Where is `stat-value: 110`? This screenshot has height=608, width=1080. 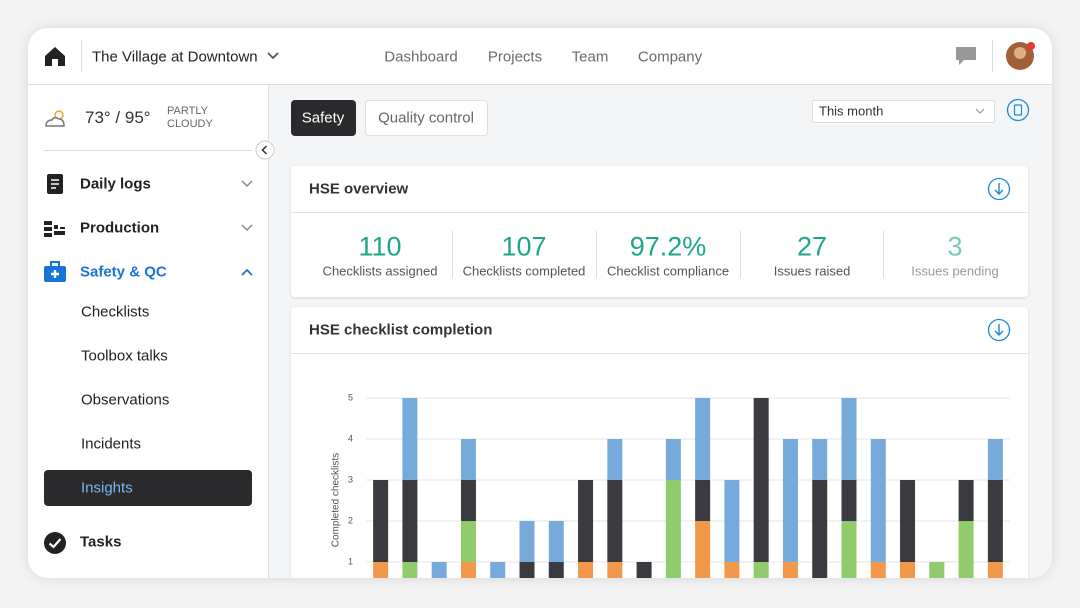 stat-value: 110 is located at coordinates (380, 246).